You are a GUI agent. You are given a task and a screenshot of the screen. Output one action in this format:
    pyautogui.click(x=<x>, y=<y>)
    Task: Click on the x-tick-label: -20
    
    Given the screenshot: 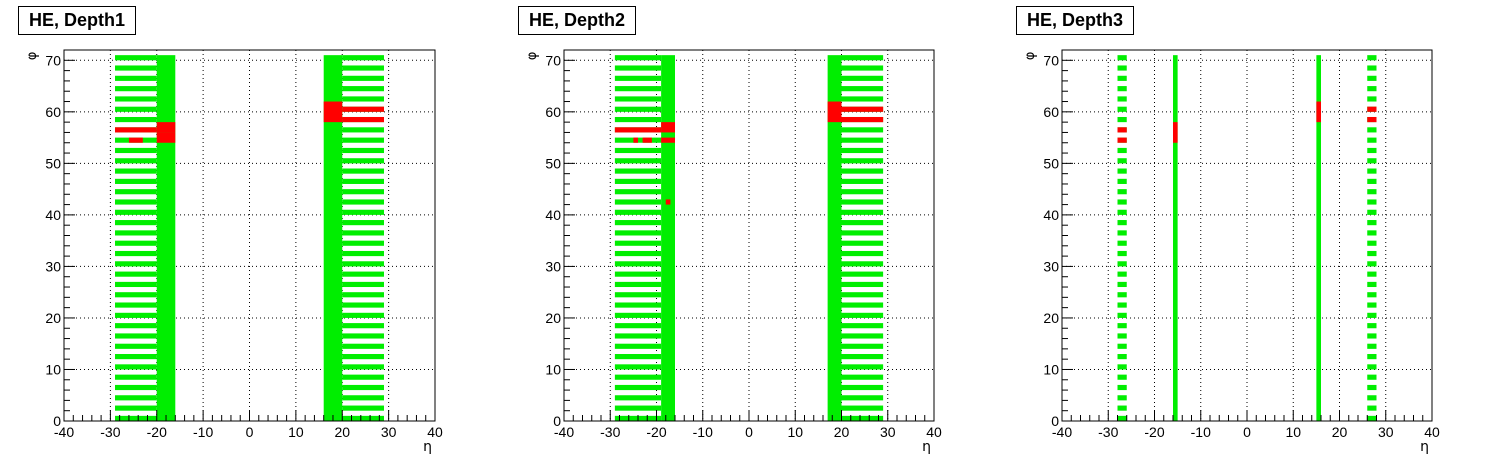 What is the action you would take?
    pyautogui.click(x=656, y=432)
    